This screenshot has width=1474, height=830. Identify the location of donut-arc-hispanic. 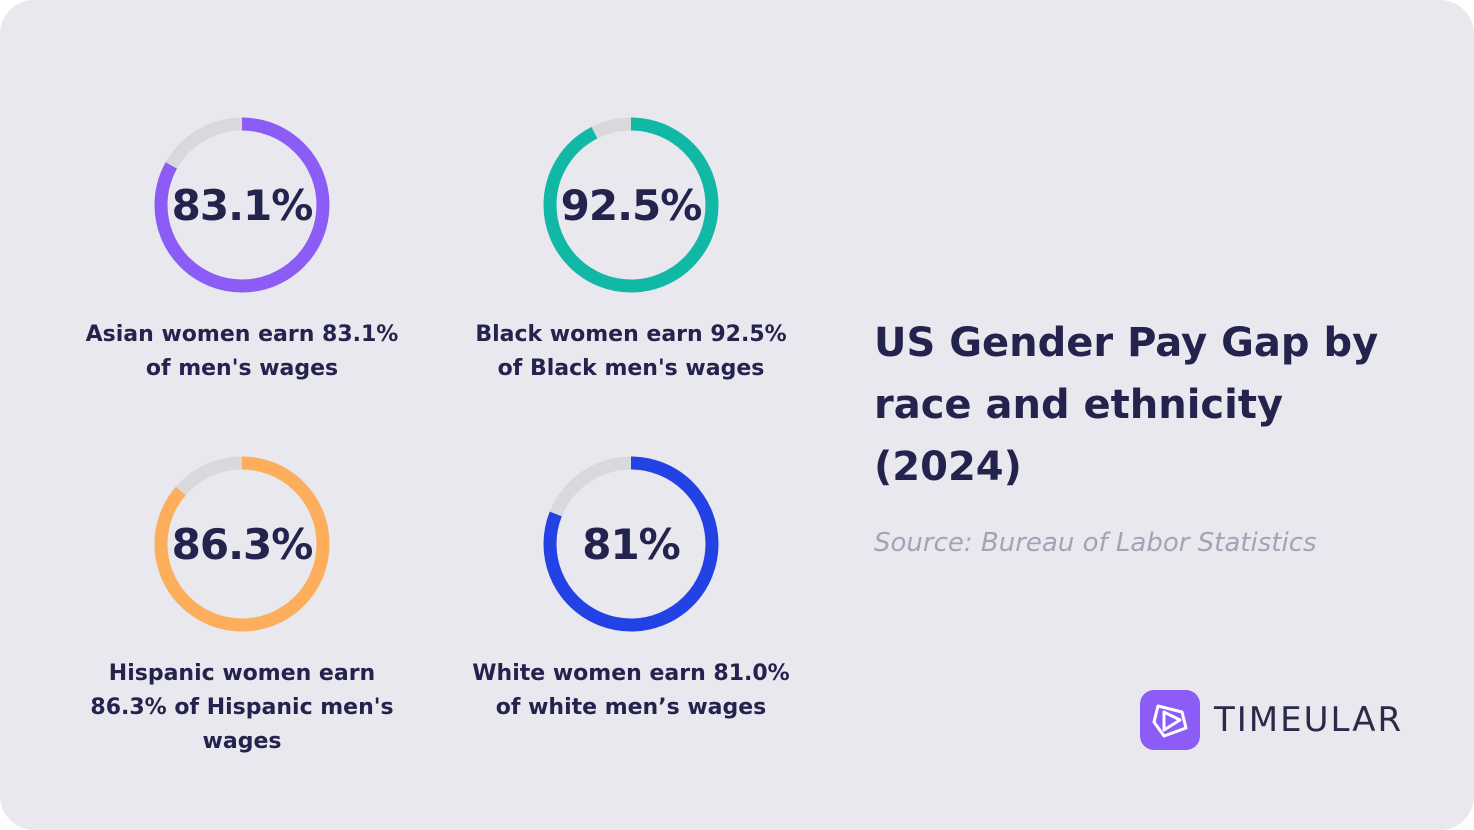
(242, 544).